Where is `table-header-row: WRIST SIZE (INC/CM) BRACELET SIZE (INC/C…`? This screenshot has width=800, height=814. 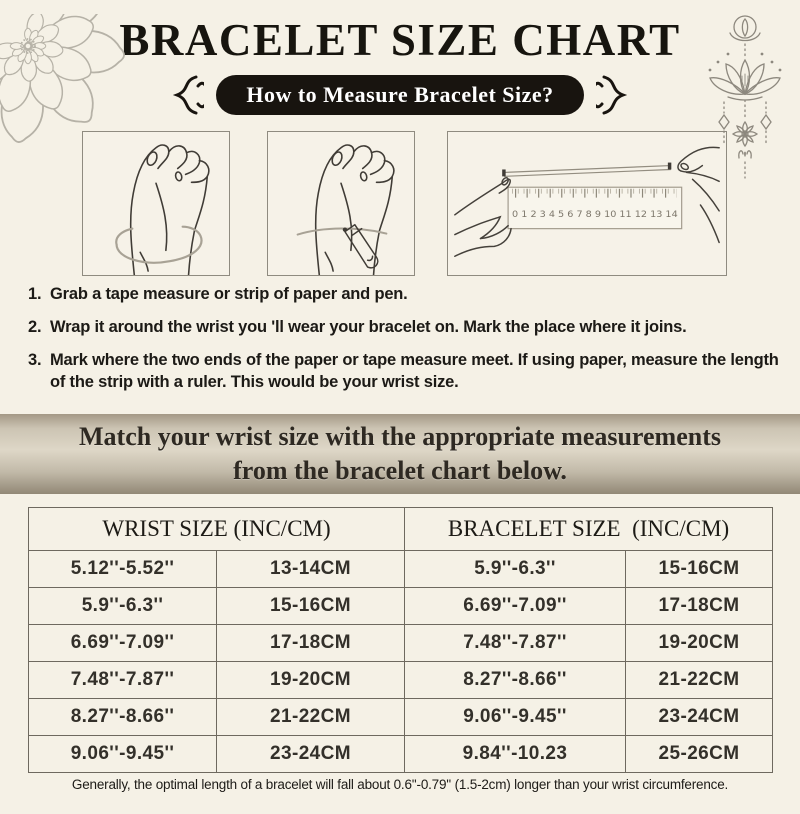 table-header-row: WRIST SIZE (INC/CM) BRACELET SIZE (INC/C… is located at coordinates (400, 529).